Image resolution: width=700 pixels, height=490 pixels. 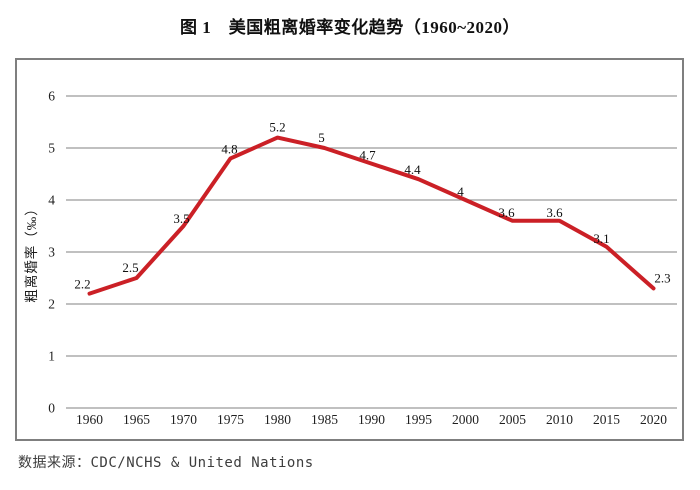 I want to click on data-label: 4.4, so click(x=412, y=169).